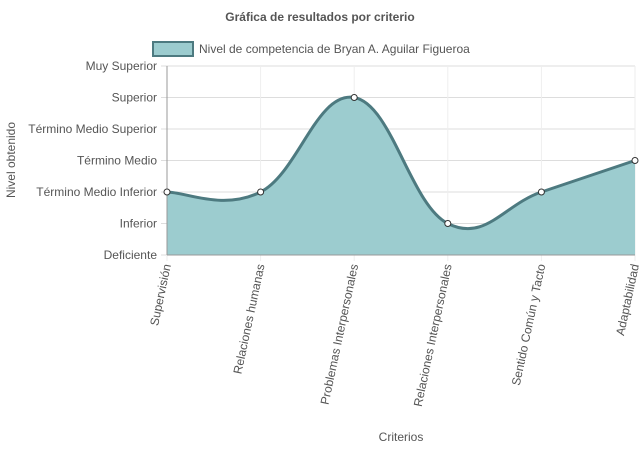 The height and width of the screenshot is (449, 639). I want to click on x-tick-label: Adaptabilidad, so click(626, 300).